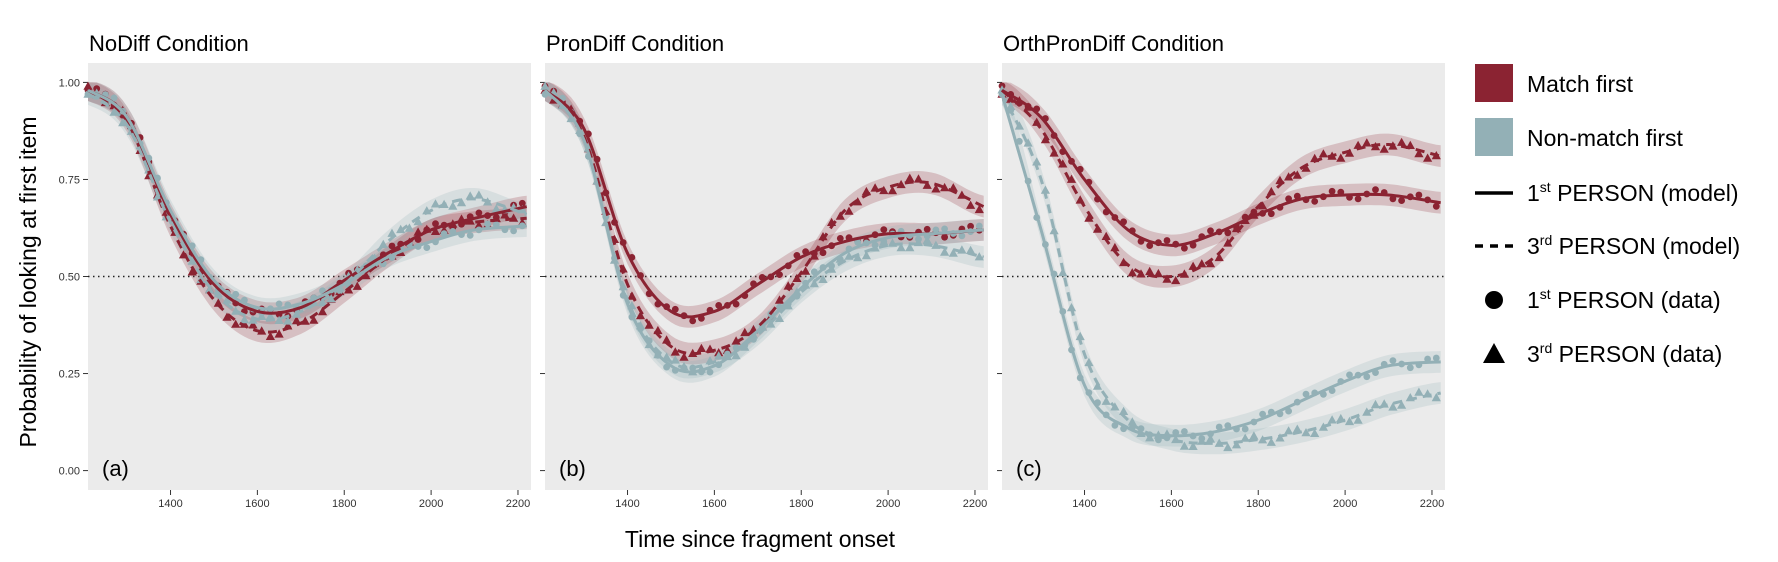  Describe the element at coordinates (115, 468) in the screenshot. I see `panel-label: (a)` at that location.